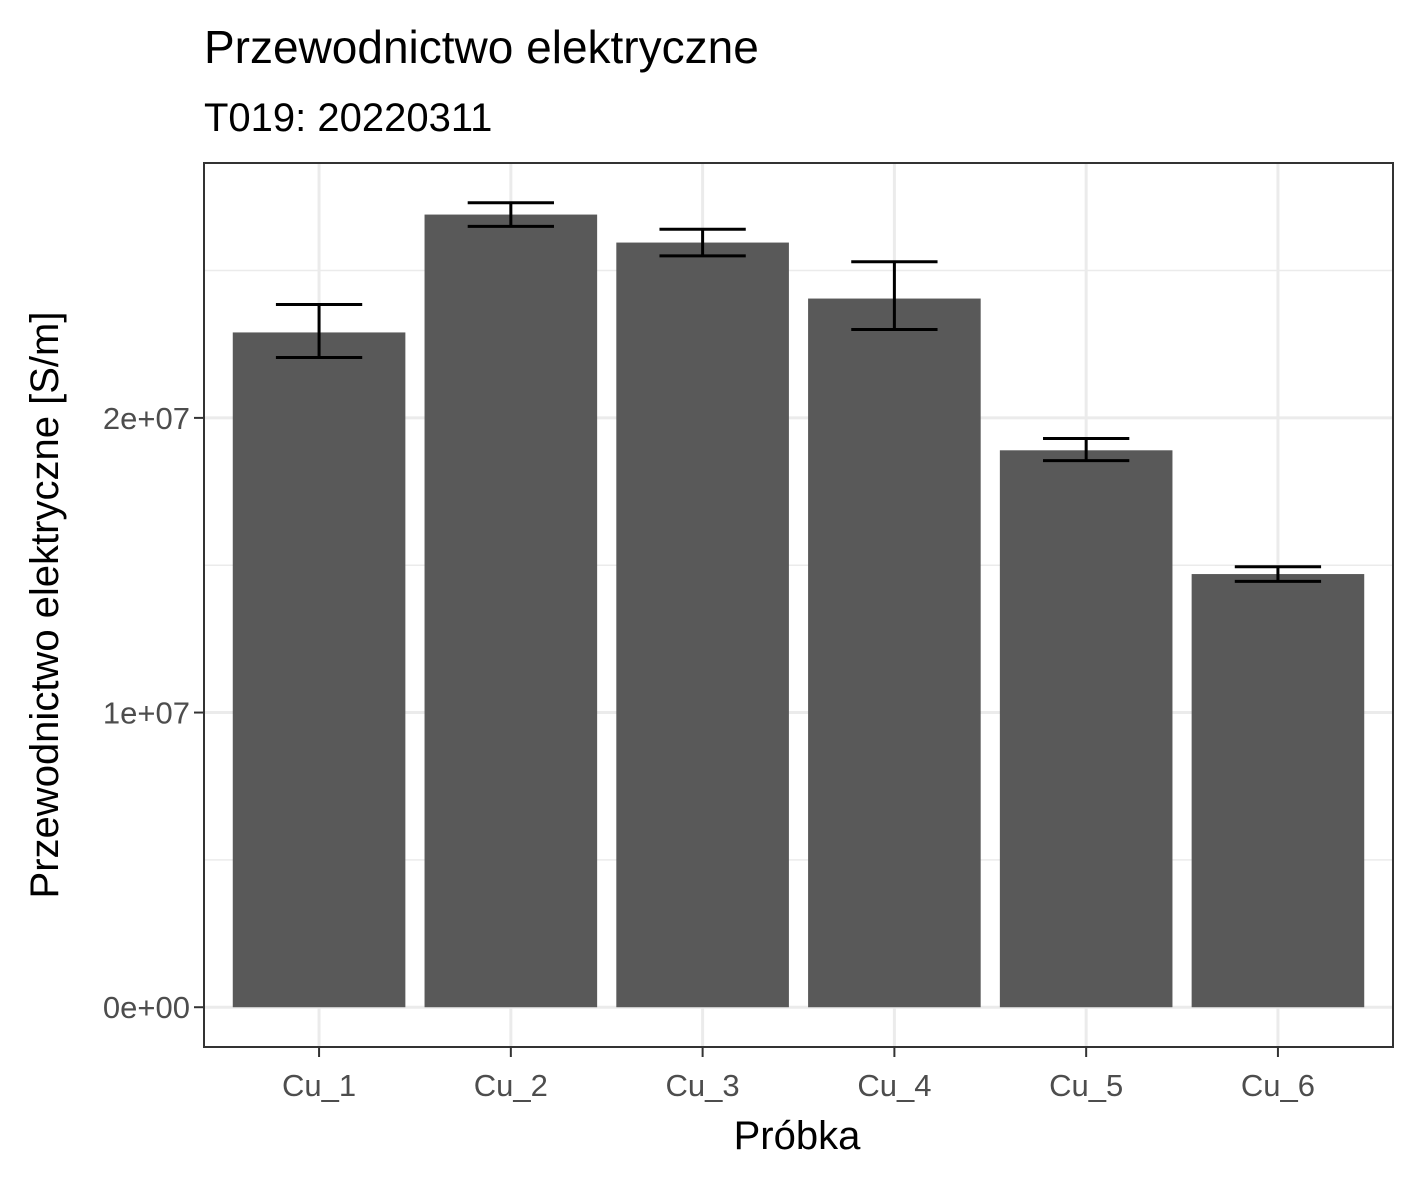 This screenshot has height=1181, width=1417. Describe the element at coordinates (1278, 1085) in the screenshot. I see `x-tick-label: Cu_6` at that location.